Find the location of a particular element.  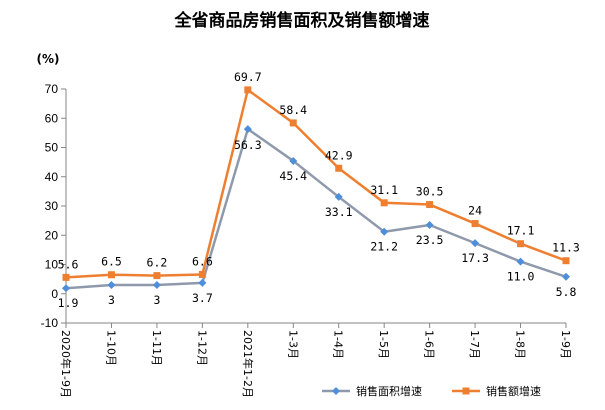

legend-marker-diamond is located at coordinates (336, 391).